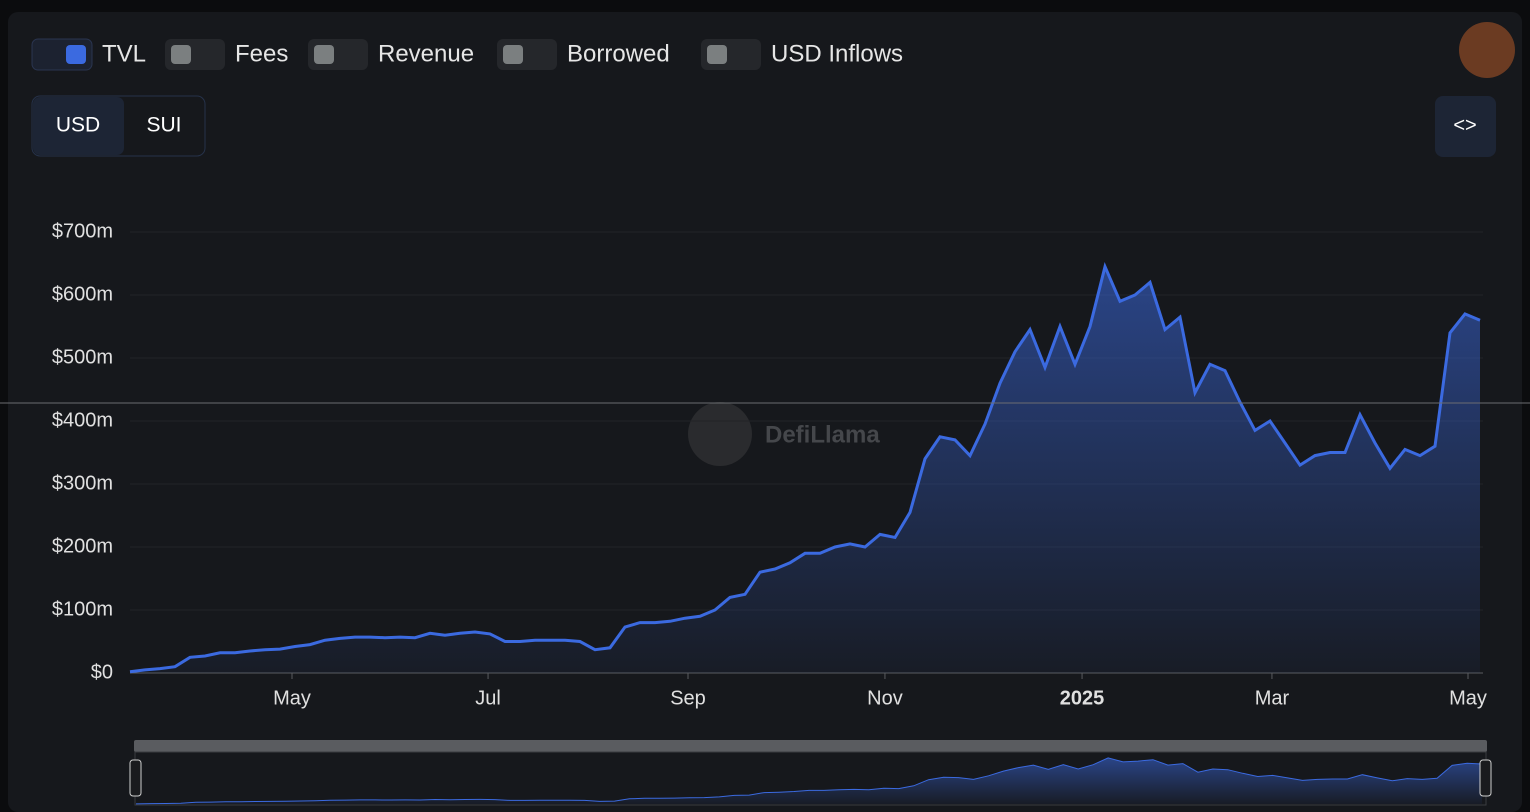  Describe the element at coordinates (822, 434) in the screenshot. I see `watermark: DefiLlama` at that location.